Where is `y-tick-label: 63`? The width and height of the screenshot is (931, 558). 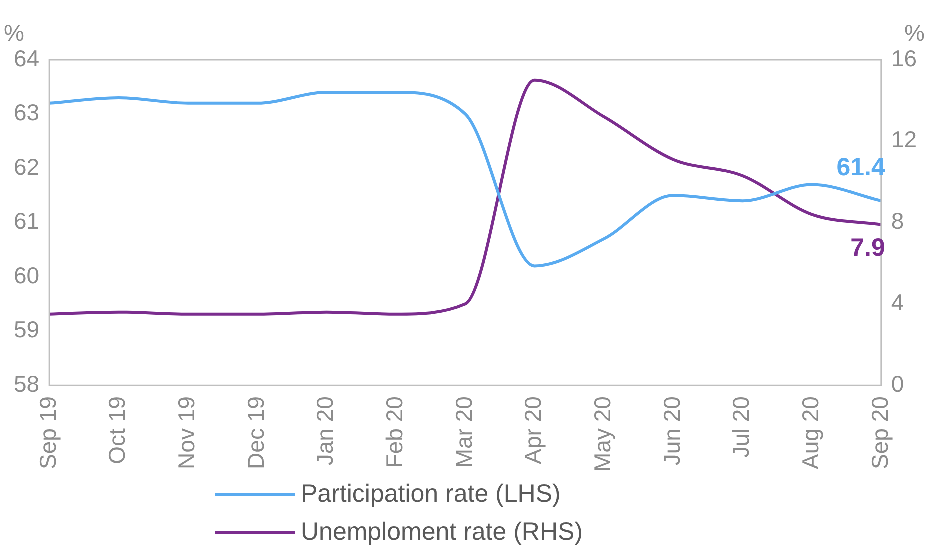 y-tick-label: 63 is located at coordinates (27, 113).